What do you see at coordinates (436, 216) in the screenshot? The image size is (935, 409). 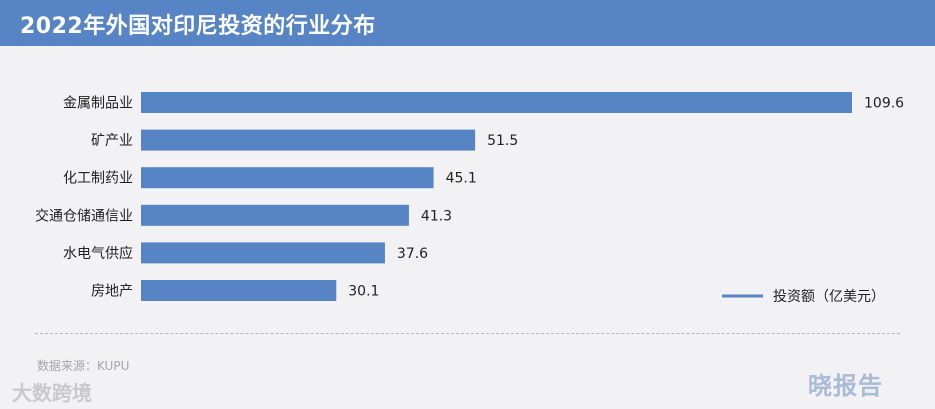 I see `value-label: 41.3` at bounding box center [436, 216].